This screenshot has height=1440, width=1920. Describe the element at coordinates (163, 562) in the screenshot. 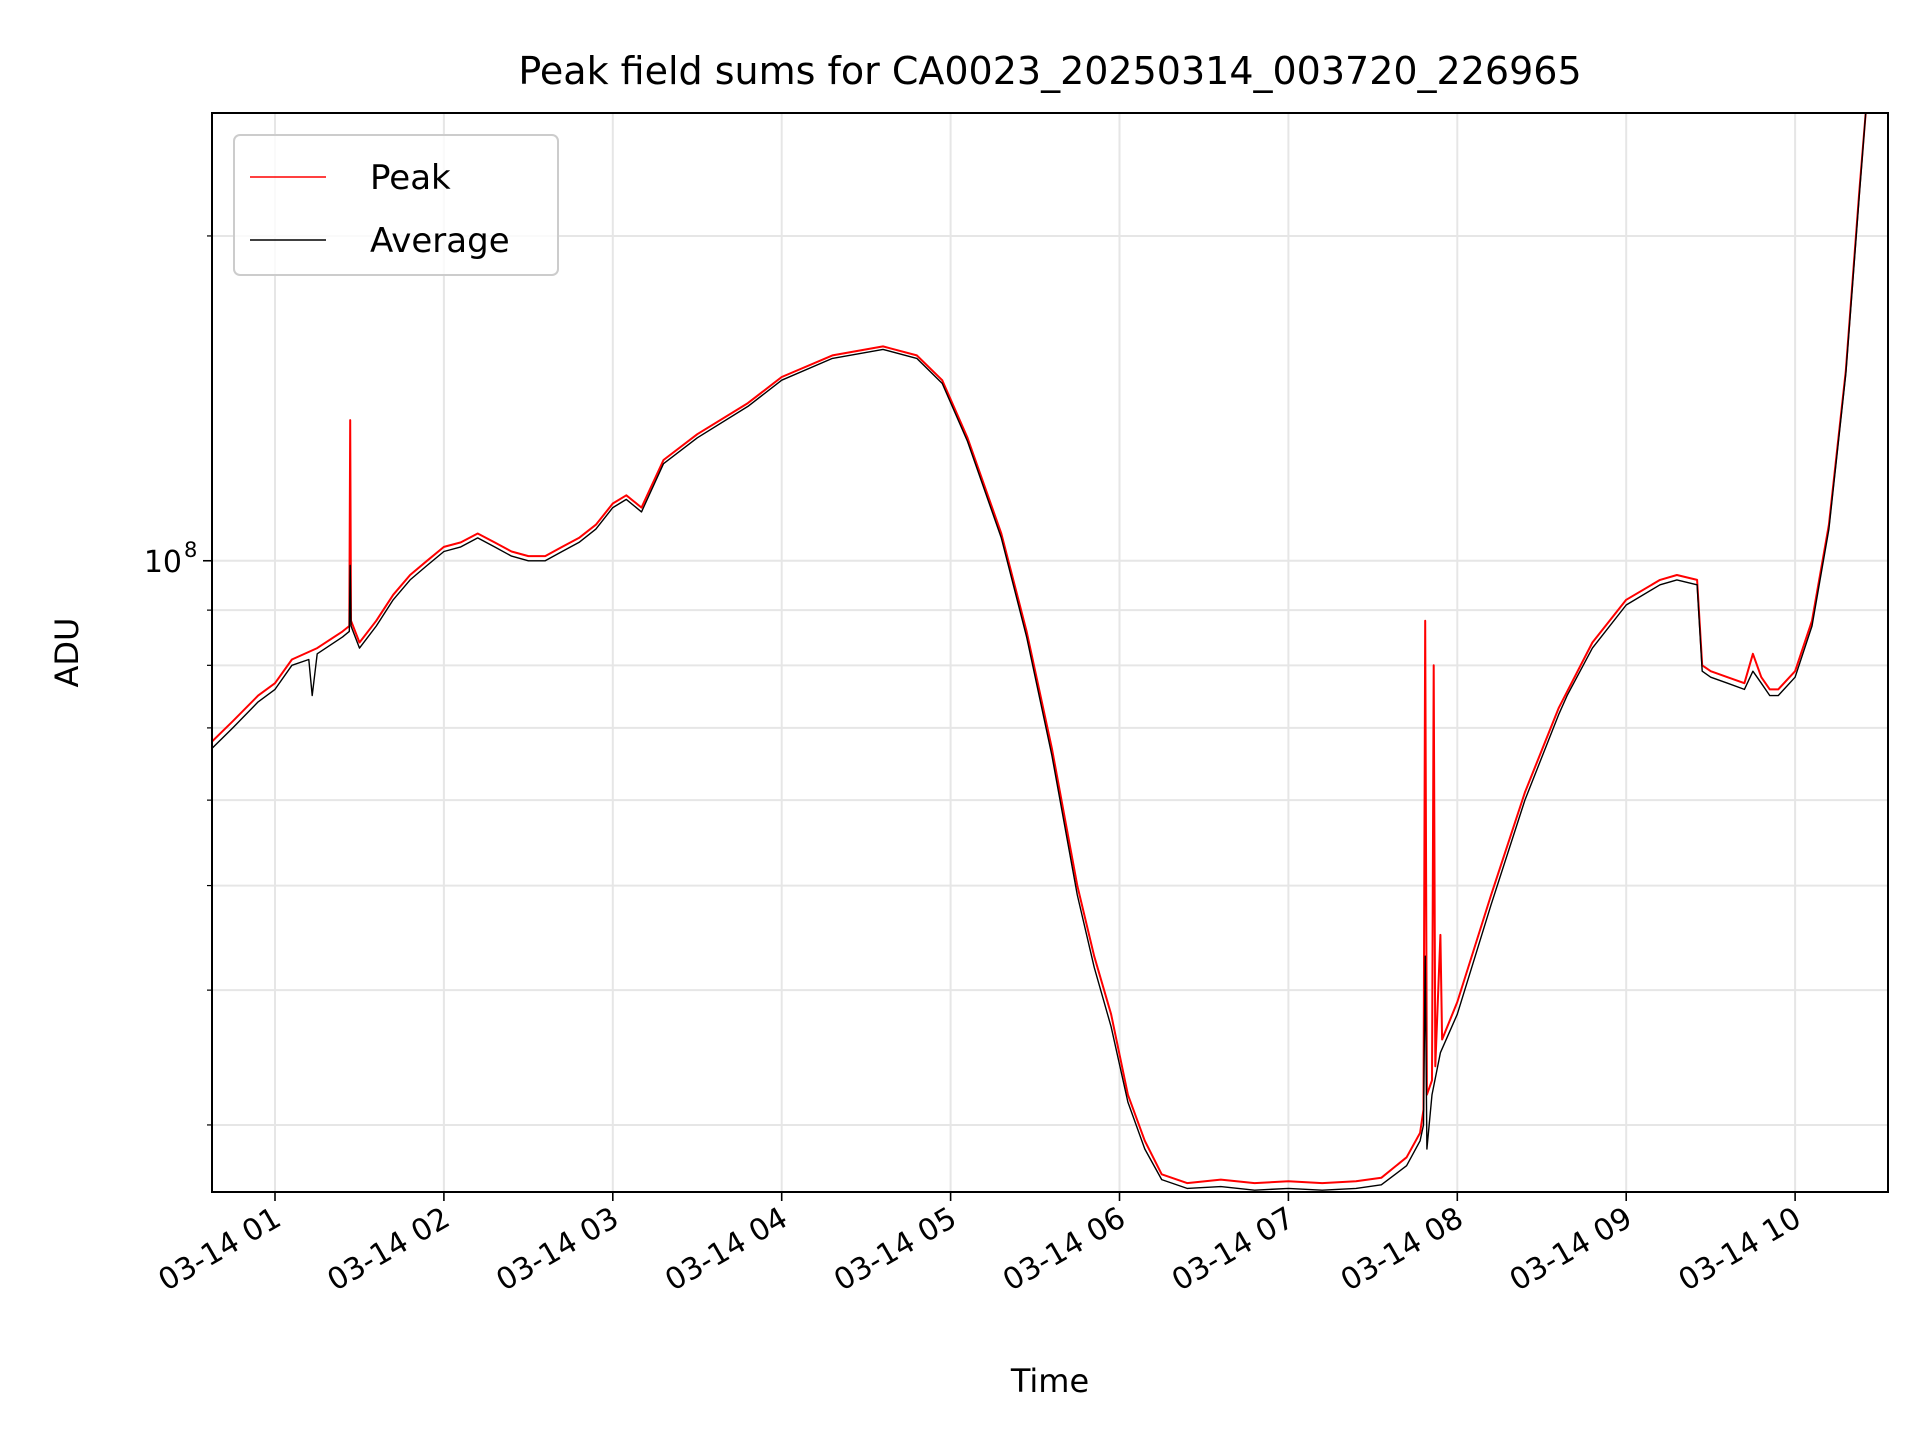

I see `y-major-tick-label: 10` at that location.